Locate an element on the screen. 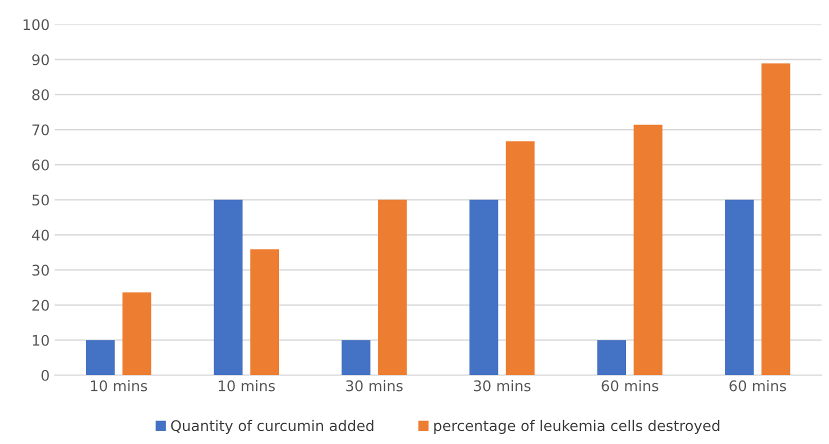 The image size is (829, 444). y-tick-label: 80 is located at coordinates (40, 94).